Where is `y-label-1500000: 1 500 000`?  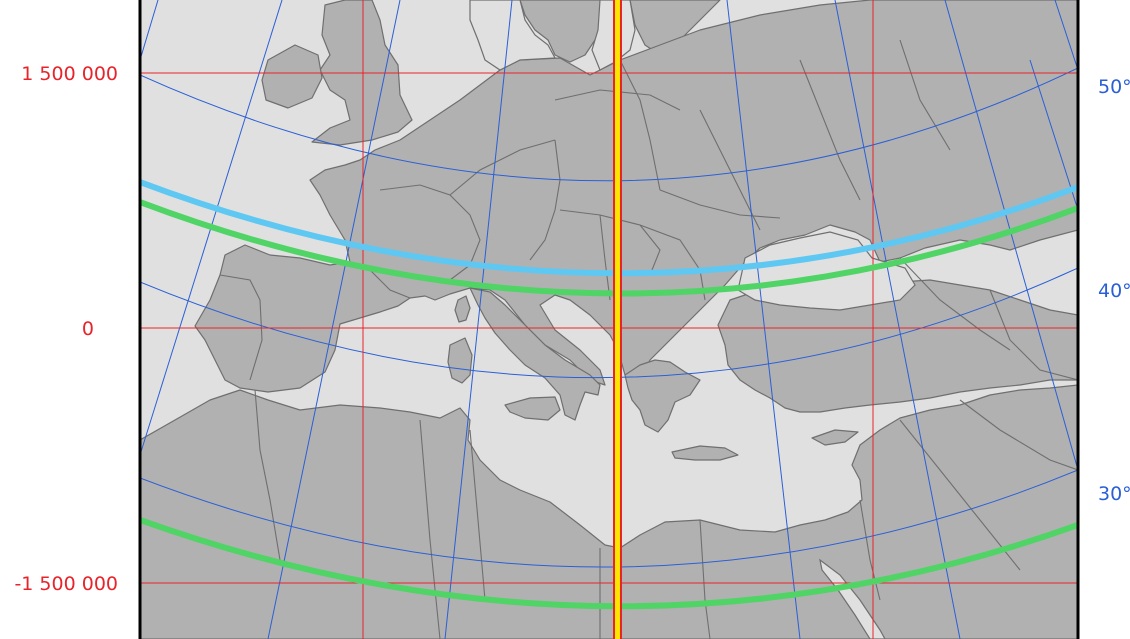
y-label-1500000: 1 500 000 is located at coordinates (69, 74).